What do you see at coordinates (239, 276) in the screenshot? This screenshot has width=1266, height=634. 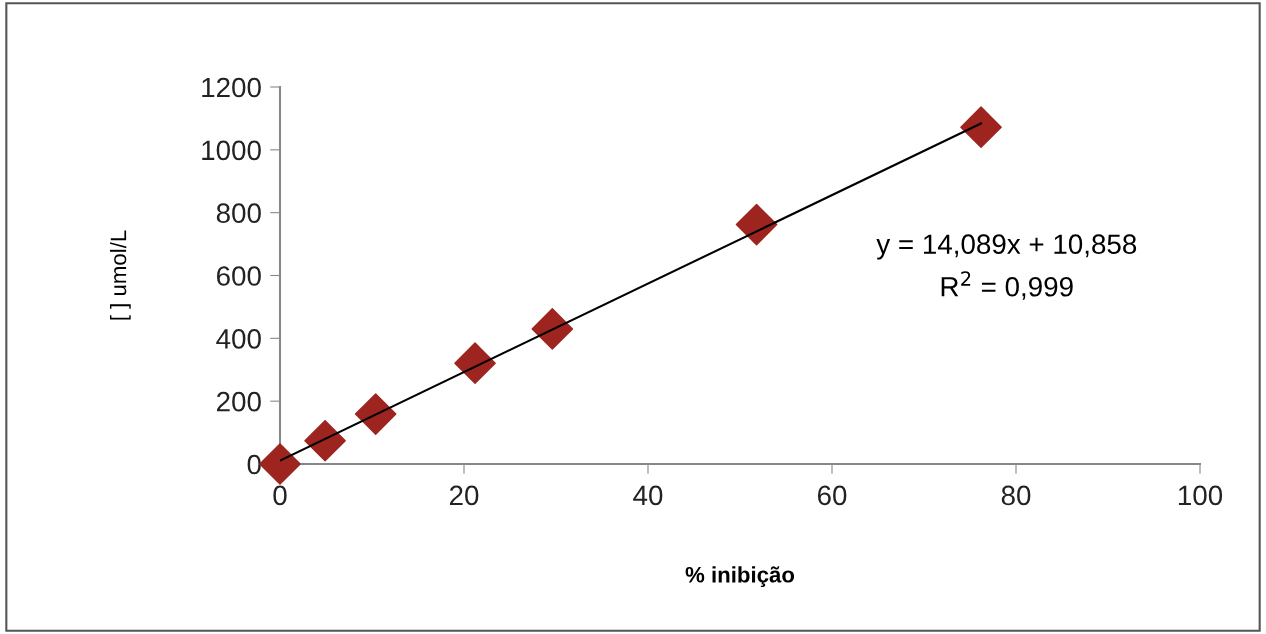 I see `y-tick-label: 600` at bounding box center [239, 276].